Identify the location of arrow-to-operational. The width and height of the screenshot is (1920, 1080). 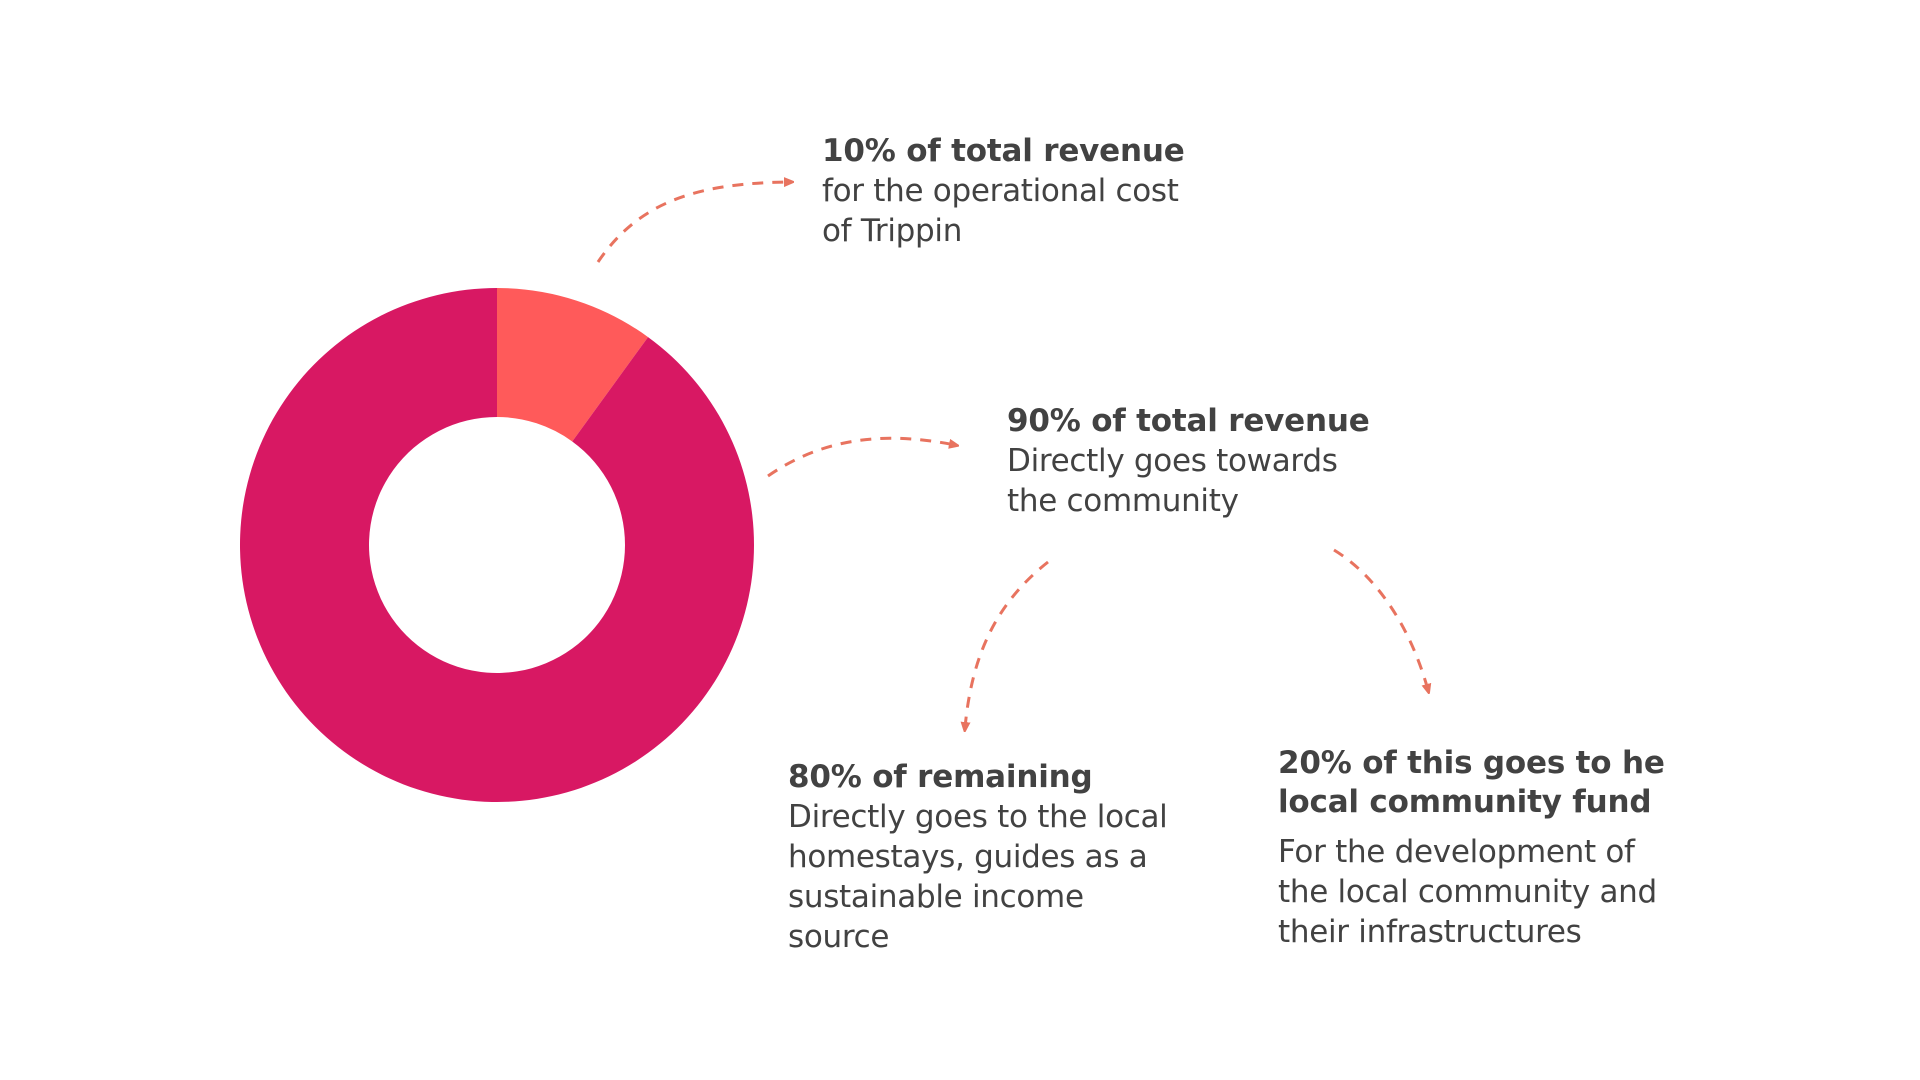
(693, 222).